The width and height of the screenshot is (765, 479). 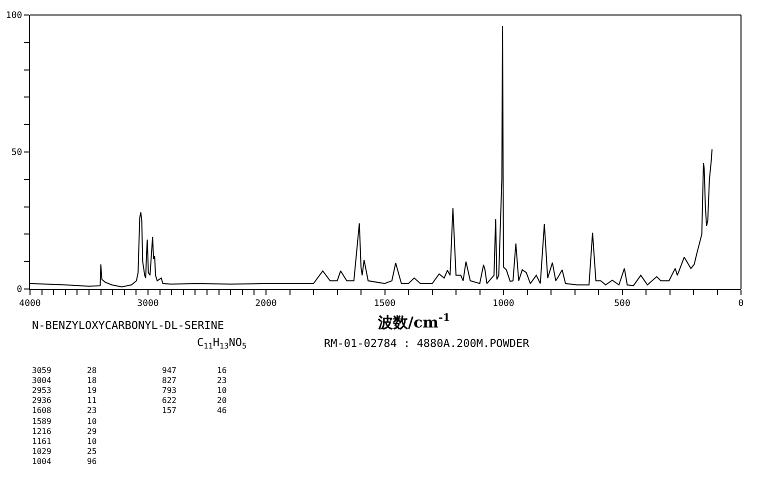 I want to click on text: 1161, so click(x=42, y=441).